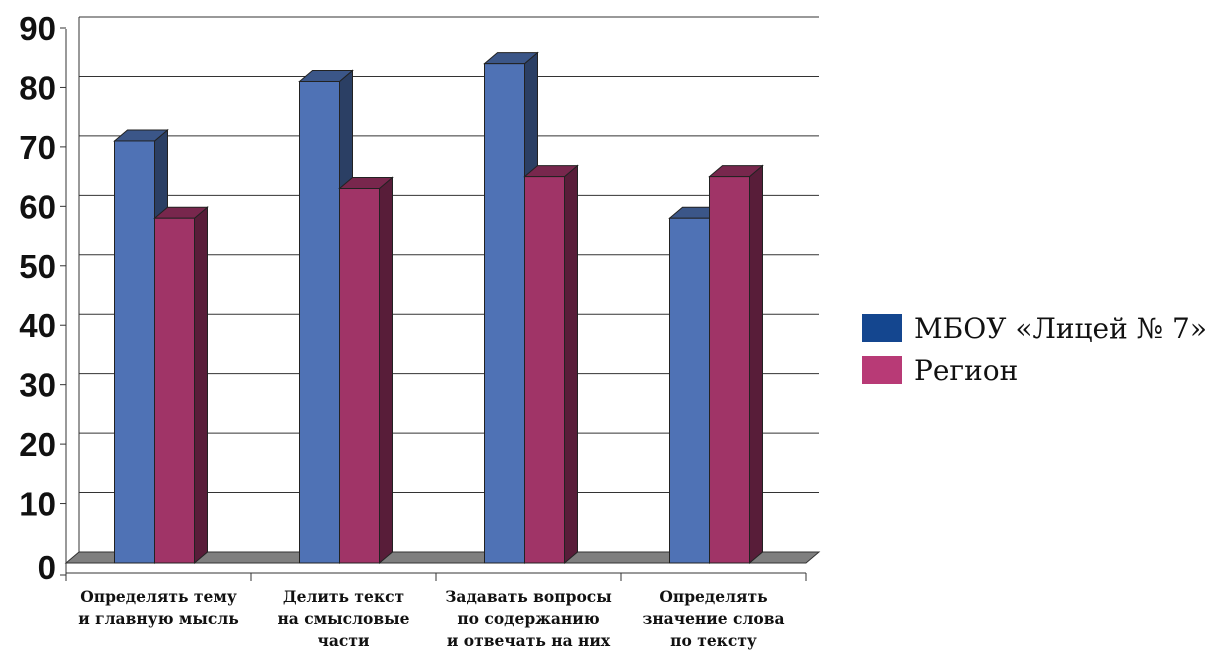  Describe the element at coordinates (37, 385) in the screenshot. I see `y-tick-label: 30` at that location.